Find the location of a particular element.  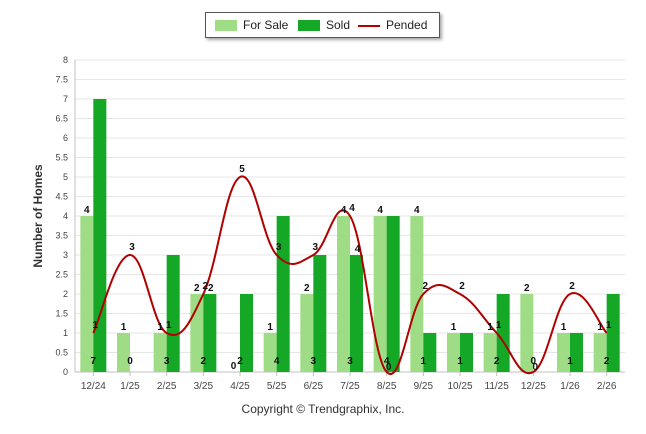

legend-item-pended: Pended is located at coordinates (392, 25).